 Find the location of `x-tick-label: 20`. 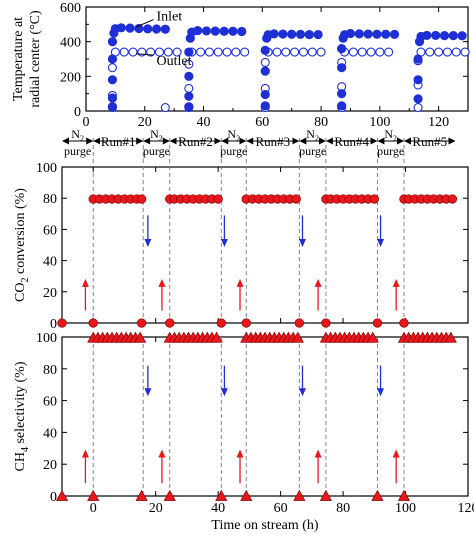

x-tick-label: 20 is located at coordinates (156, 508).